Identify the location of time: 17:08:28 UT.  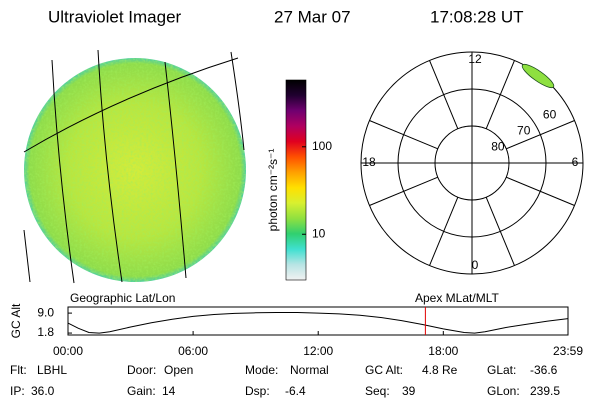
(477, 16).